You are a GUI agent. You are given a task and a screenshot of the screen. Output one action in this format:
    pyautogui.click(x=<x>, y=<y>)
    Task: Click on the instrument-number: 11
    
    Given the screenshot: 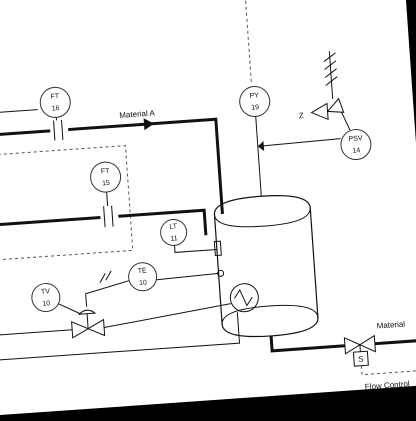 What is the action you would take?
    pyautogui.click(x=174, y=238)
    